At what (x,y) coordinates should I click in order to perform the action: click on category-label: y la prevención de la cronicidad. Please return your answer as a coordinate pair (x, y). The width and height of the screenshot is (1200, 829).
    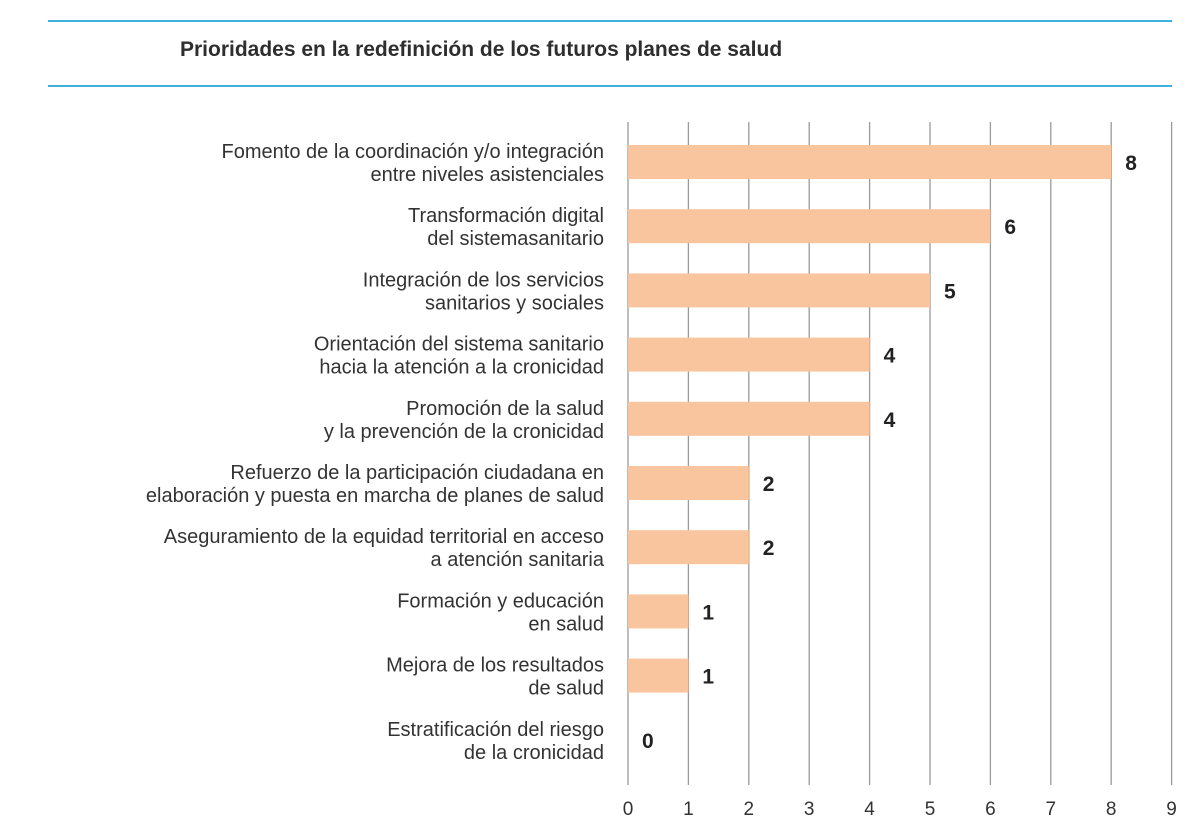
    Looking at the image, I should click on (464, 432).